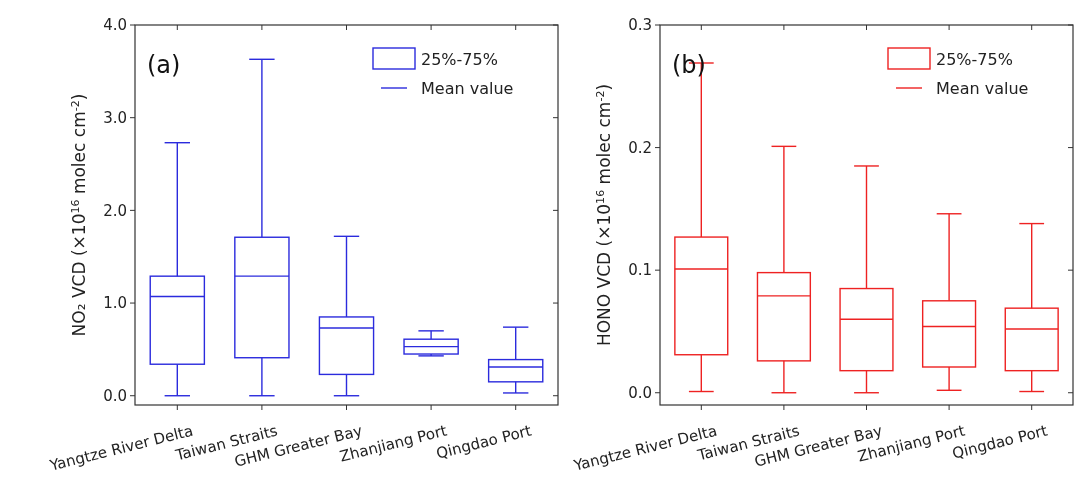 The width and height of the screenshot is (1081, 495). What do you see at coordinates (115, 25) in the screenshot?
I see `y-tick-label: 4.0` at bounding box center [115, 25].